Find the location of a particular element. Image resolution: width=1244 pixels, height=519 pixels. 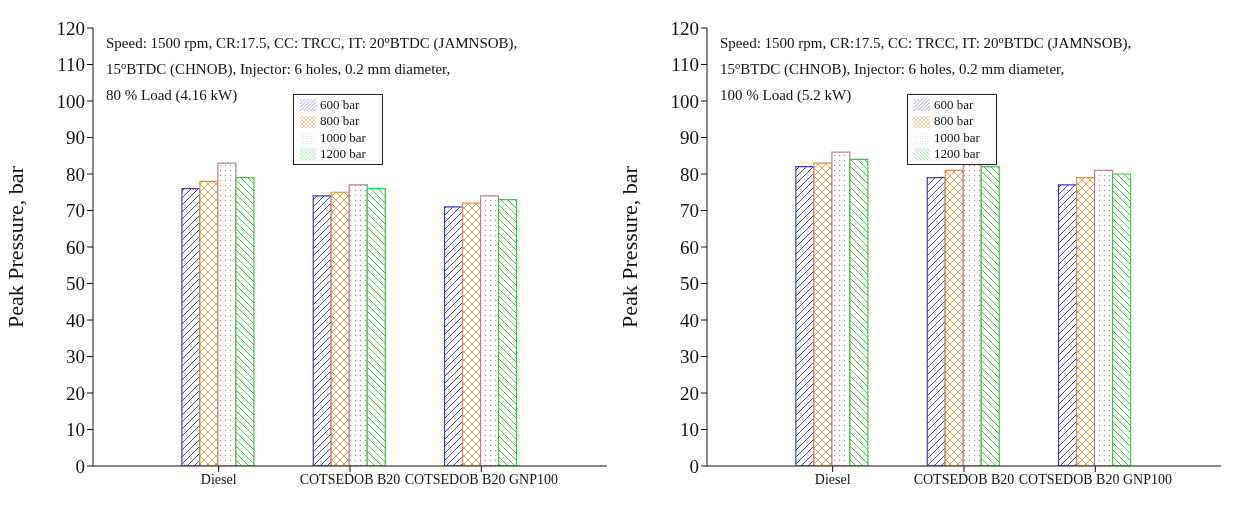

annotation: 100 % Load (5.2 kW) is located at coordinates (786, 95).